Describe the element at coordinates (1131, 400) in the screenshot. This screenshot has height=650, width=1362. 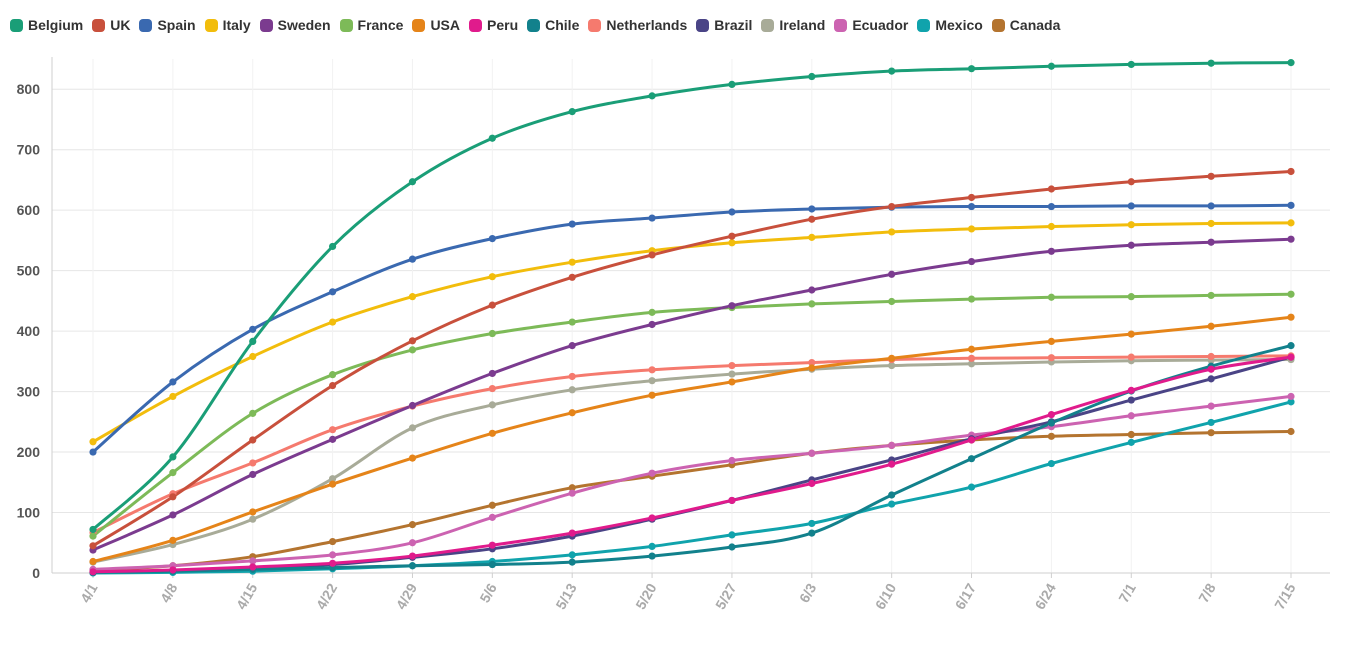
I see `data-point-brazil` at that location.